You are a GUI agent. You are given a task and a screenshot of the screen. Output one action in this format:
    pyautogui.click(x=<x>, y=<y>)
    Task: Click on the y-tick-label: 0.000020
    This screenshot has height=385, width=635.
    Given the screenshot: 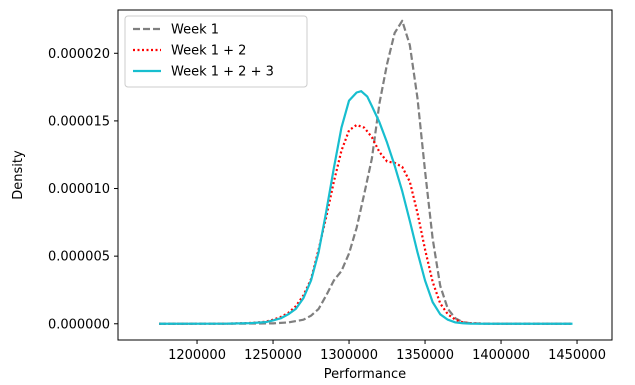 What is the action you would take?
    pyautogui.click(x=79, y=54)
    